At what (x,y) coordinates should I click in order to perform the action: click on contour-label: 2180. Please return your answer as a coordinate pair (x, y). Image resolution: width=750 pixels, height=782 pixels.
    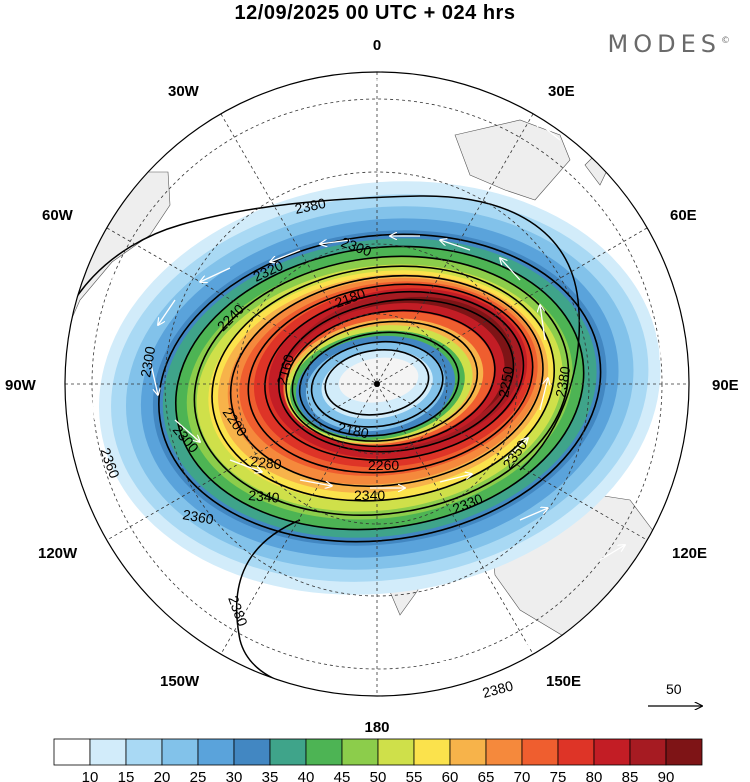
    Looking at the image, I should click on (353, 430).